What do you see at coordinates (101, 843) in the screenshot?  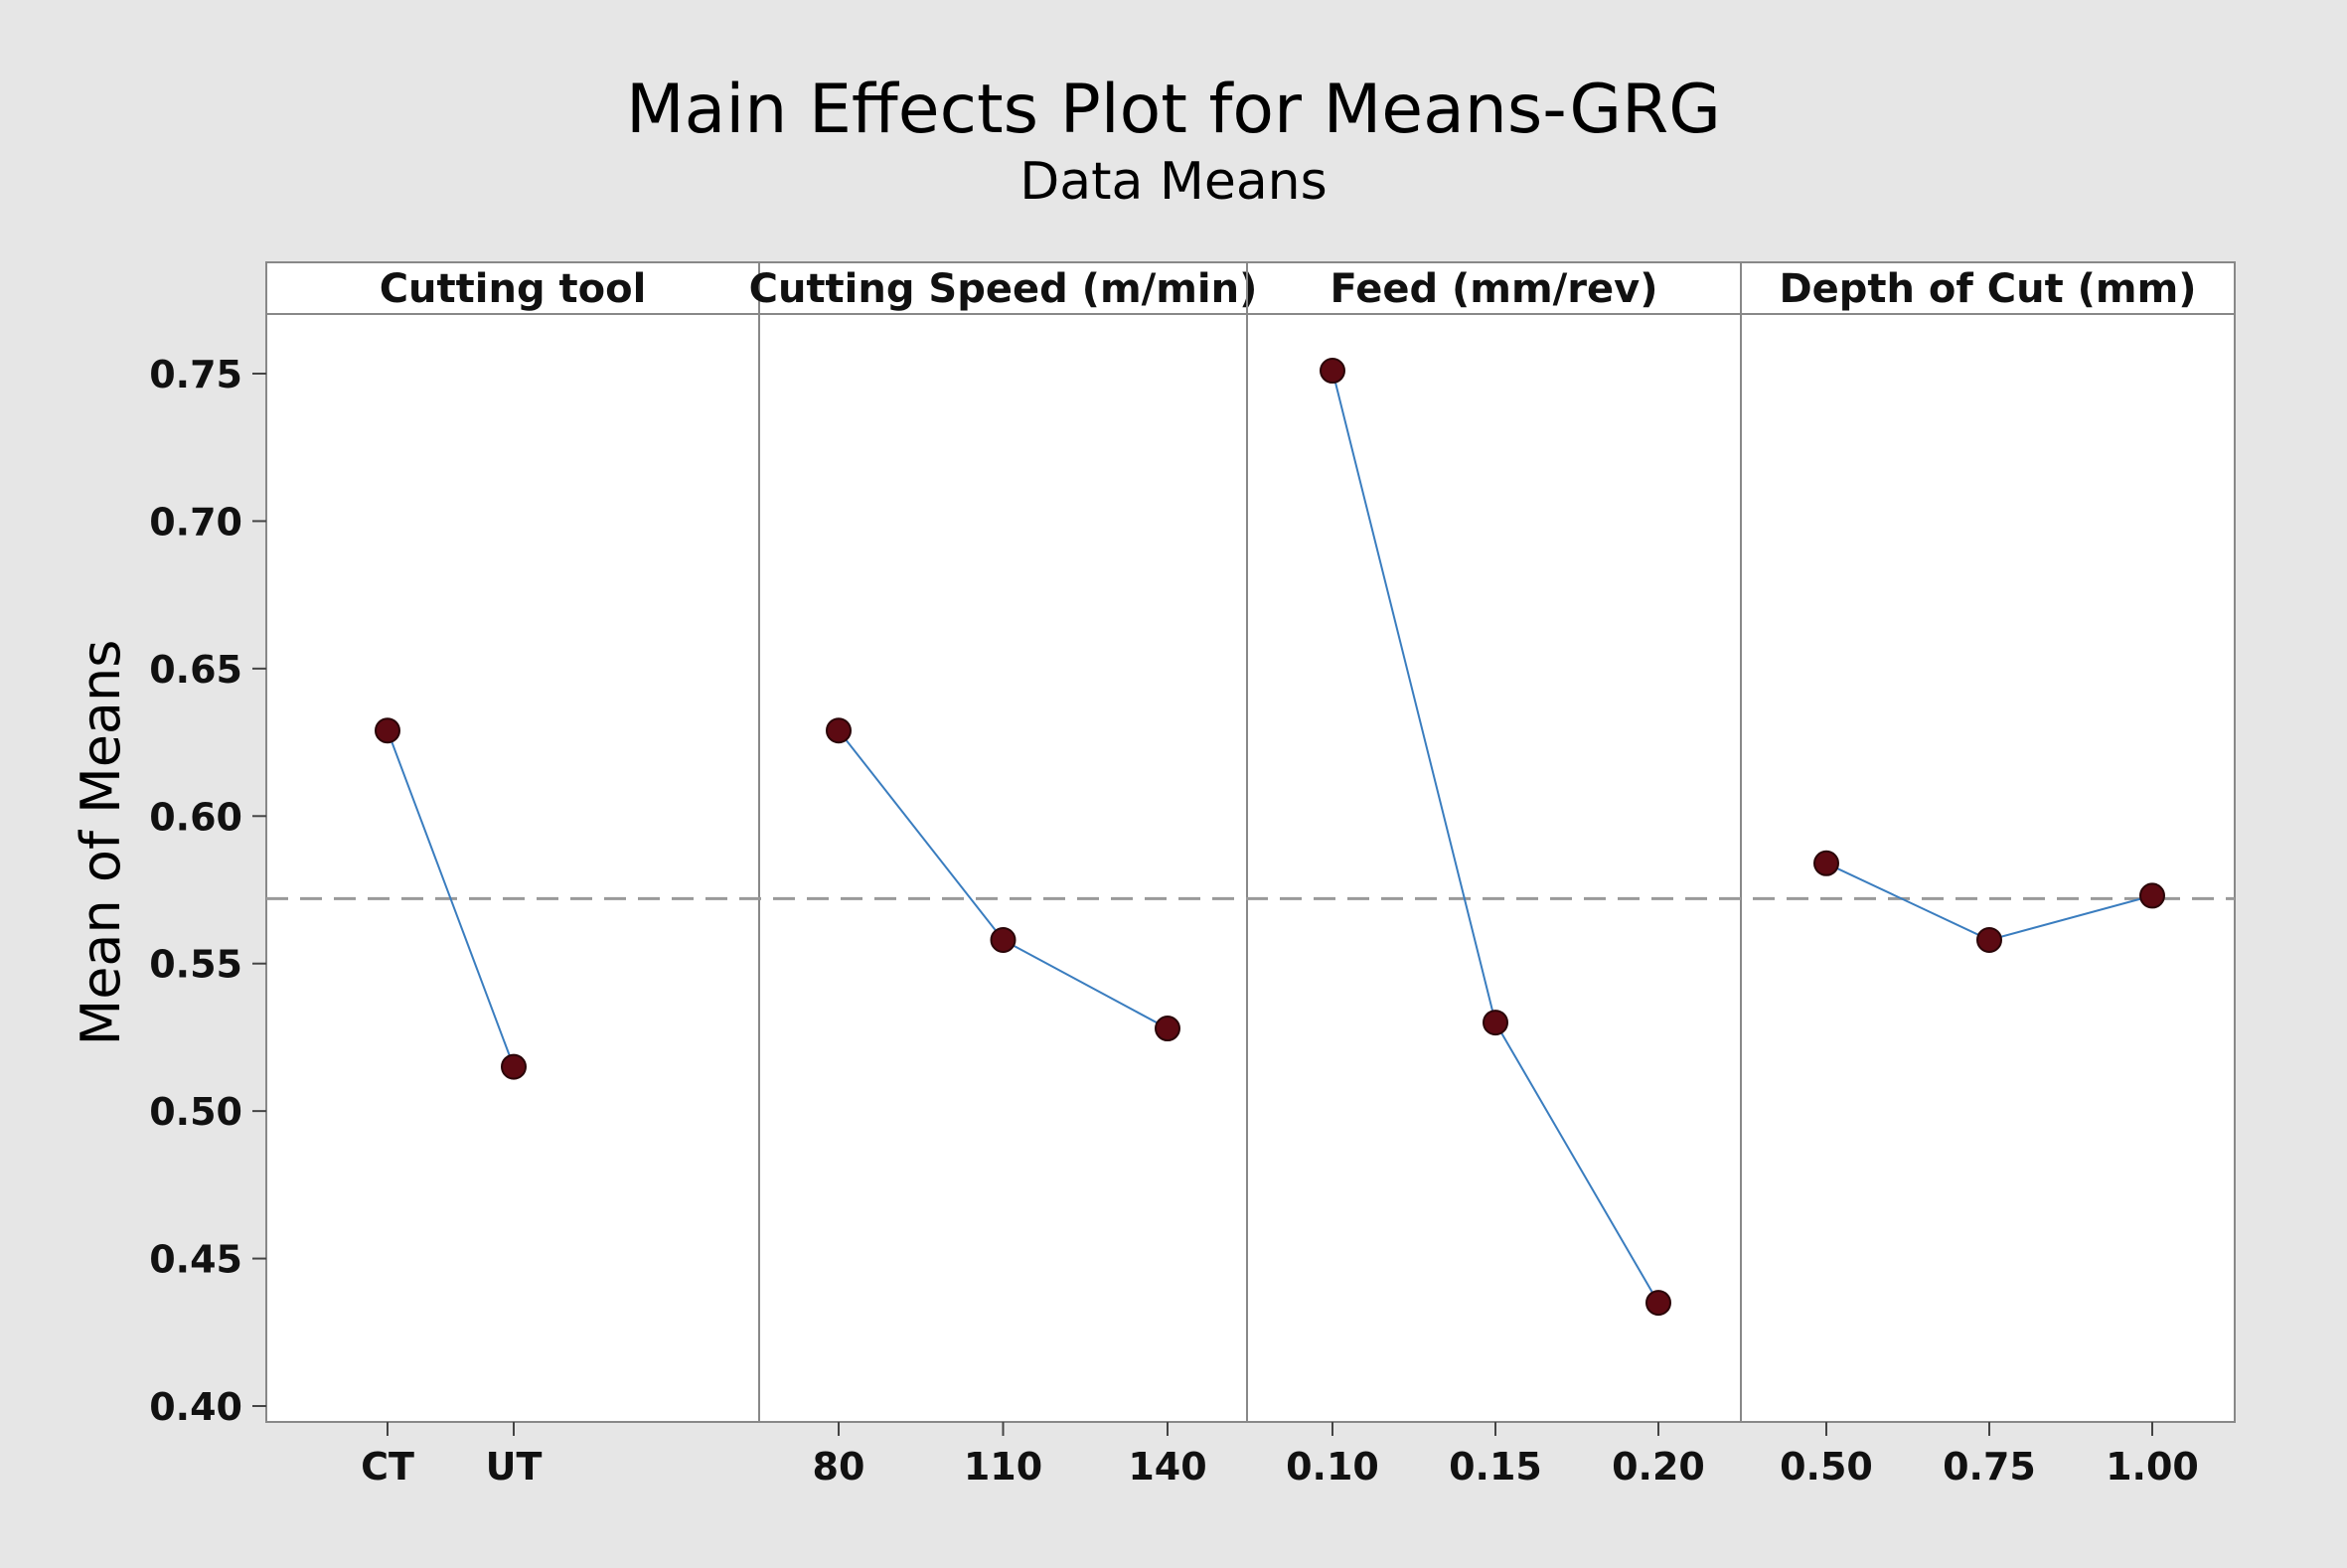 I see `y-axis-label: Mean of Means` at bounding box center [101, 843].